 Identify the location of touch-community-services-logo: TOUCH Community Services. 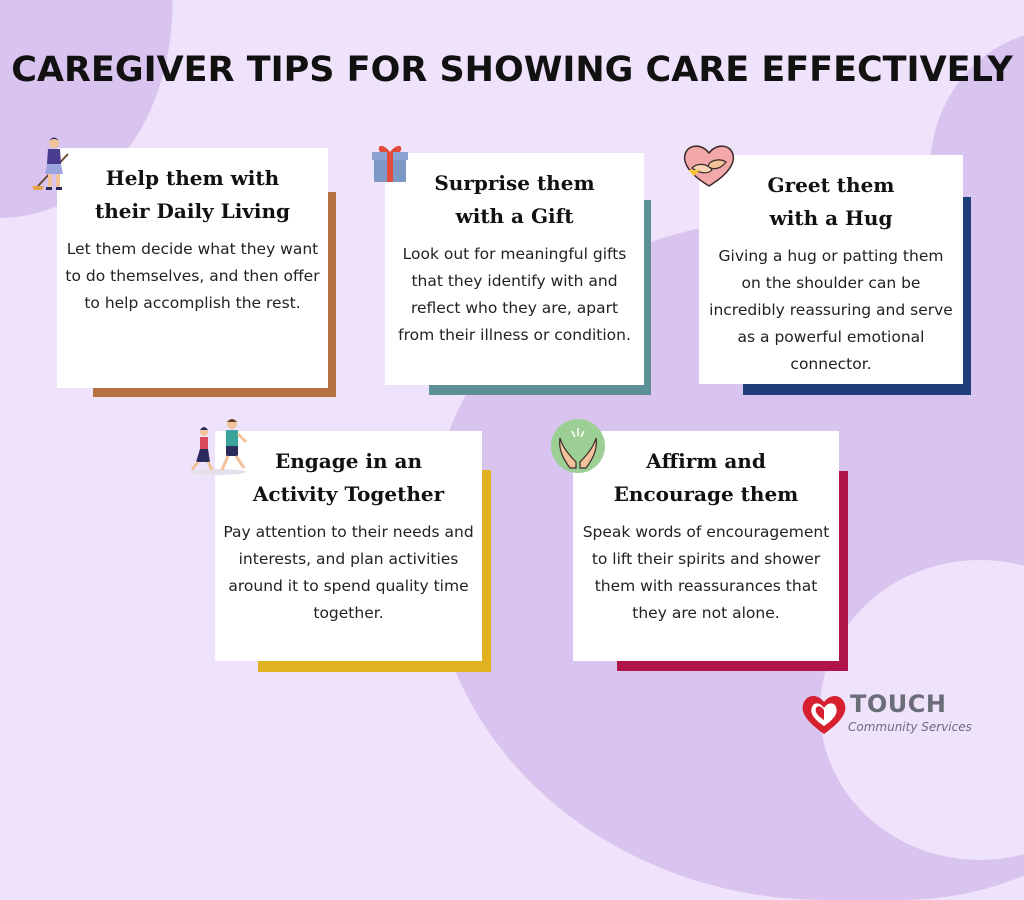
(895, 715).